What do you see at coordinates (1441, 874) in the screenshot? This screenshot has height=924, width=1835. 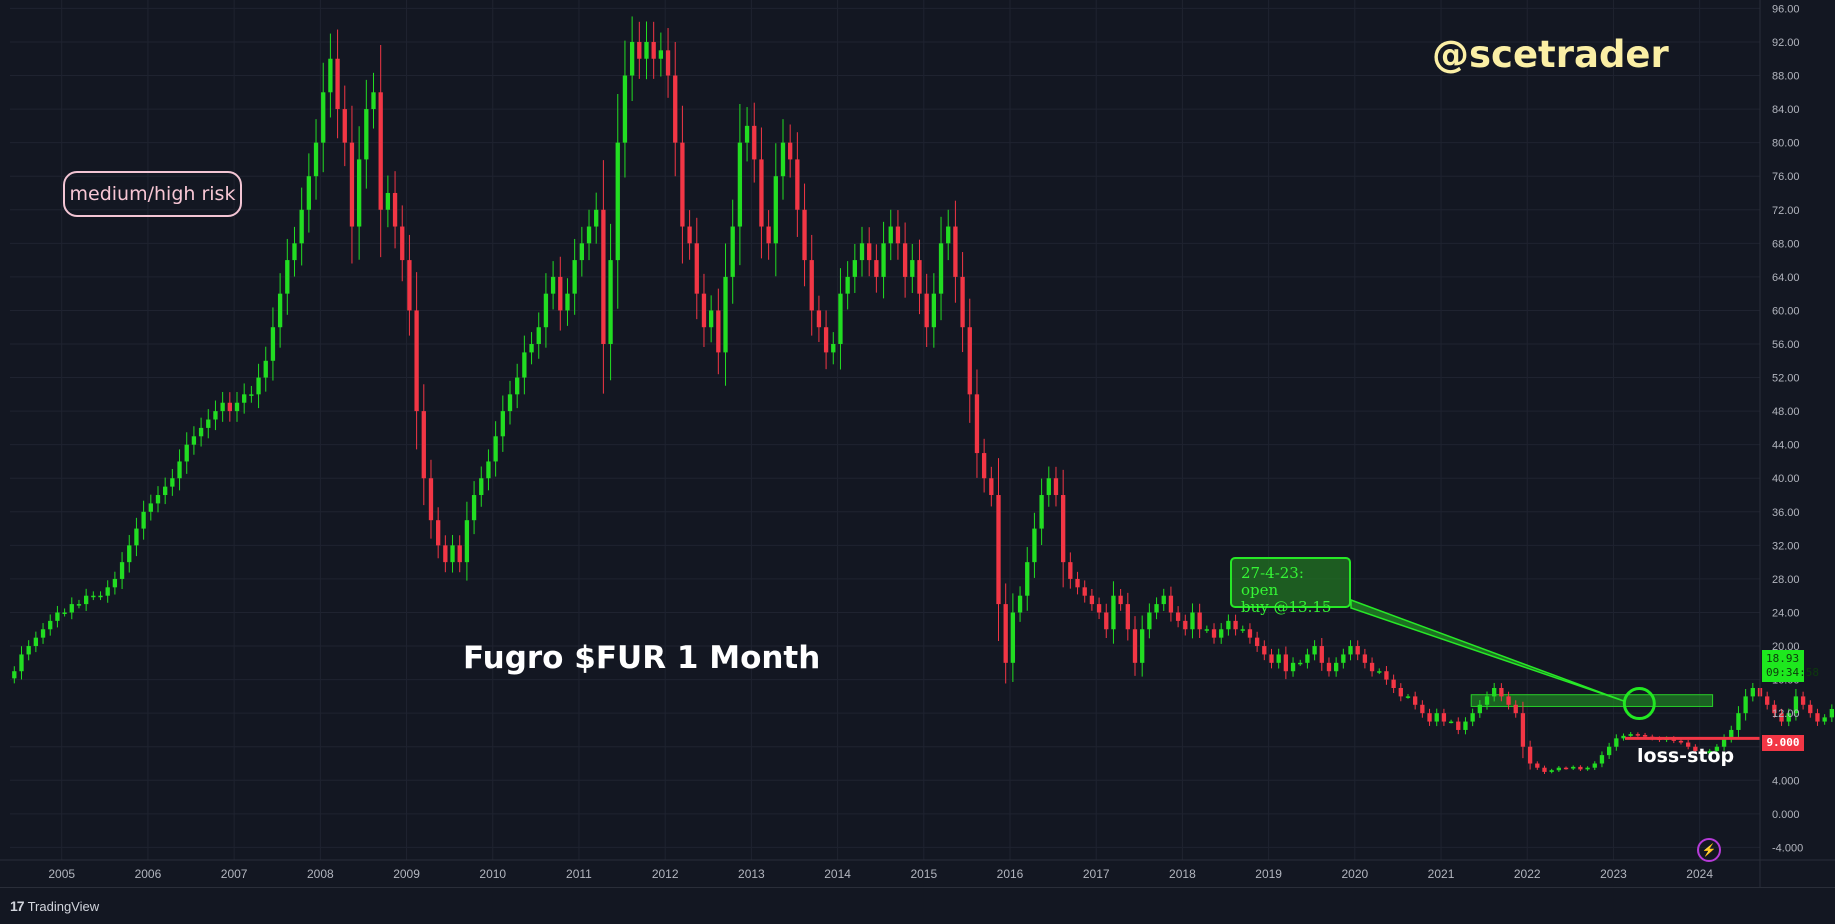 I see `x-tick-label: 2021` at bounding box center [1441, 874].